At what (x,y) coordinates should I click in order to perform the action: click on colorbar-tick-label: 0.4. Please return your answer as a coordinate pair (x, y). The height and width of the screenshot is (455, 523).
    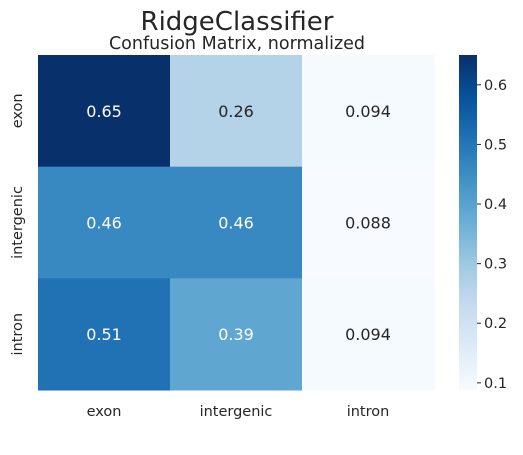
    Looking at the image, I should click on (495, 205).